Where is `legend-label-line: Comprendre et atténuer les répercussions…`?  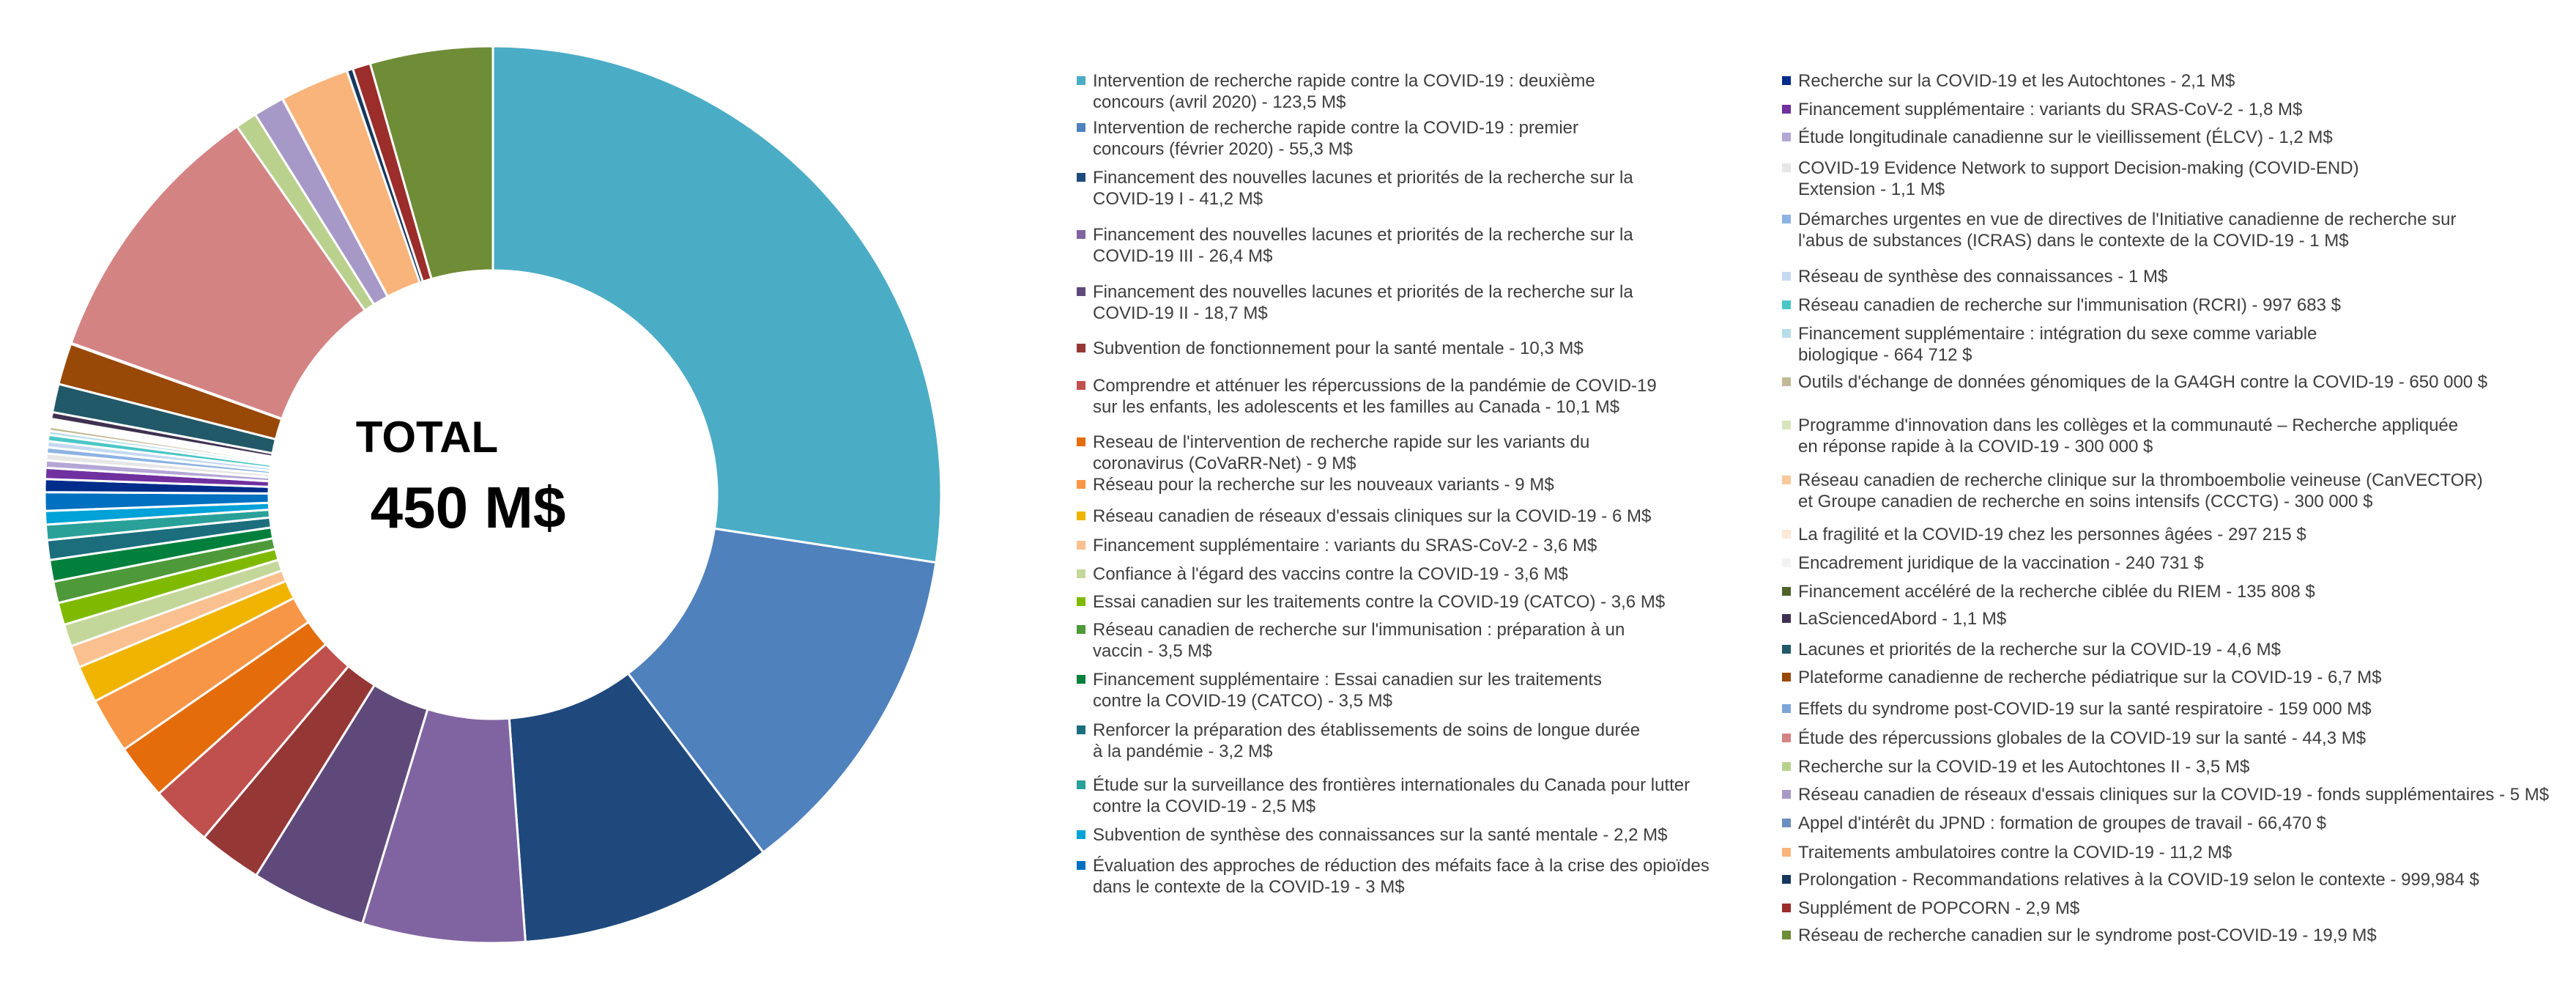
legend-label-line: Comprendre et atténuer les répercussions… is located at coordinates (1375, 386).